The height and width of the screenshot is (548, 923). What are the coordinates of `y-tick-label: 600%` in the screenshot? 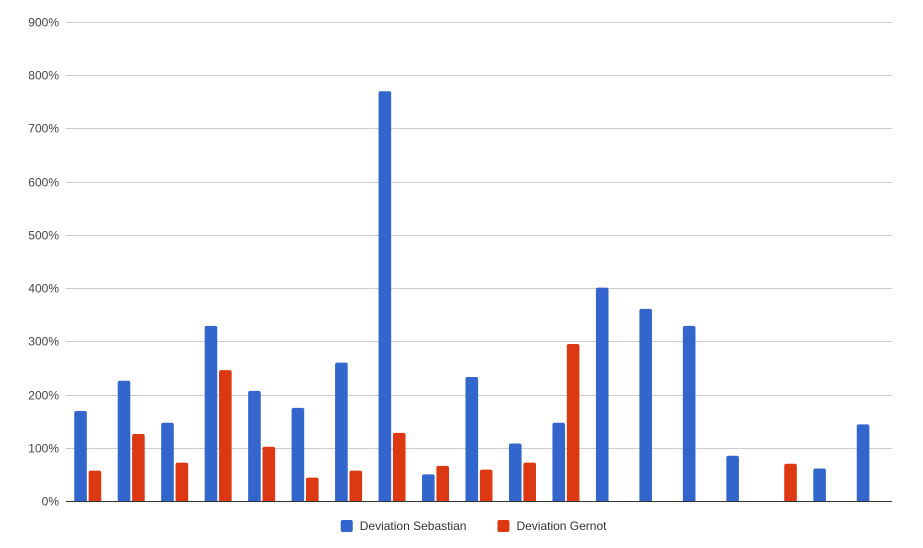 It's located at (43, 183).